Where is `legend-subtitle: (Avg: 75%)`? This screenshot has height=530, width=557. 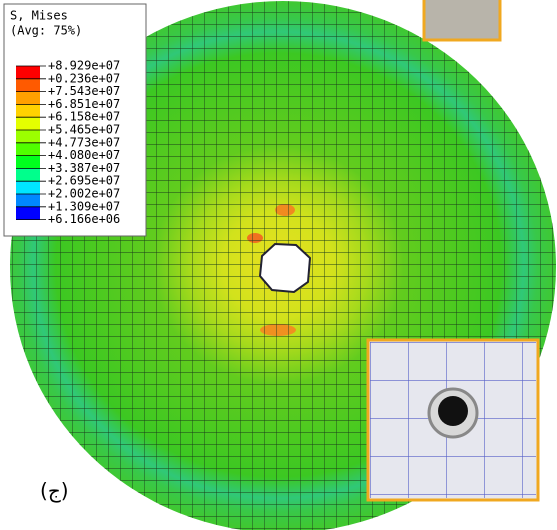 legend-subtitle: (Avg: 75%) is located at coordinates (46, 31).